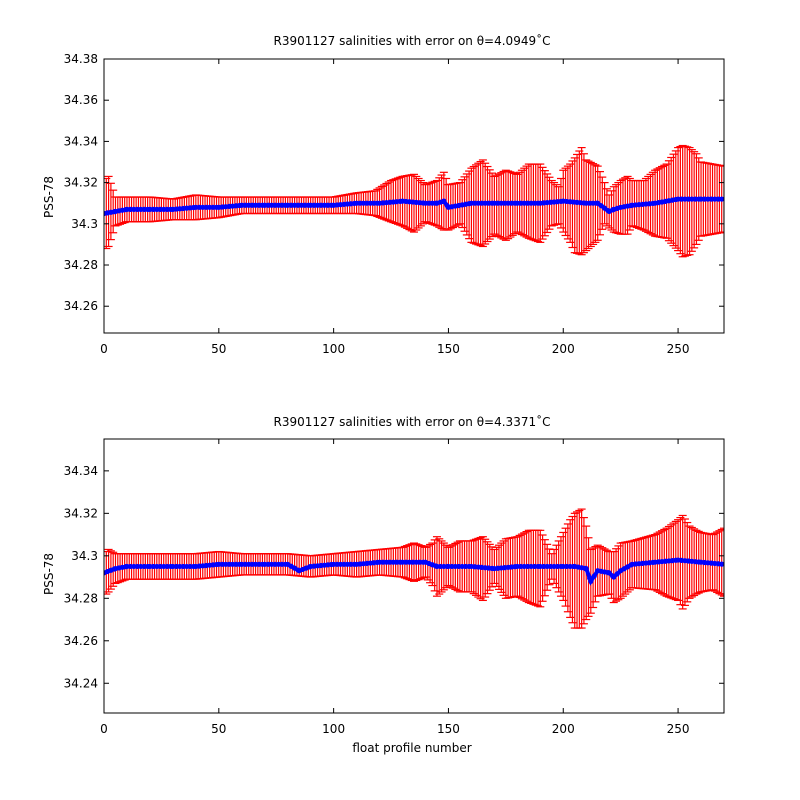 This screenshot has height=800, width=800. What do you see at coordinates (81, 100) in the screenshot?
I see `y-tick-label: 34.36` at bounding box center [81, 100].